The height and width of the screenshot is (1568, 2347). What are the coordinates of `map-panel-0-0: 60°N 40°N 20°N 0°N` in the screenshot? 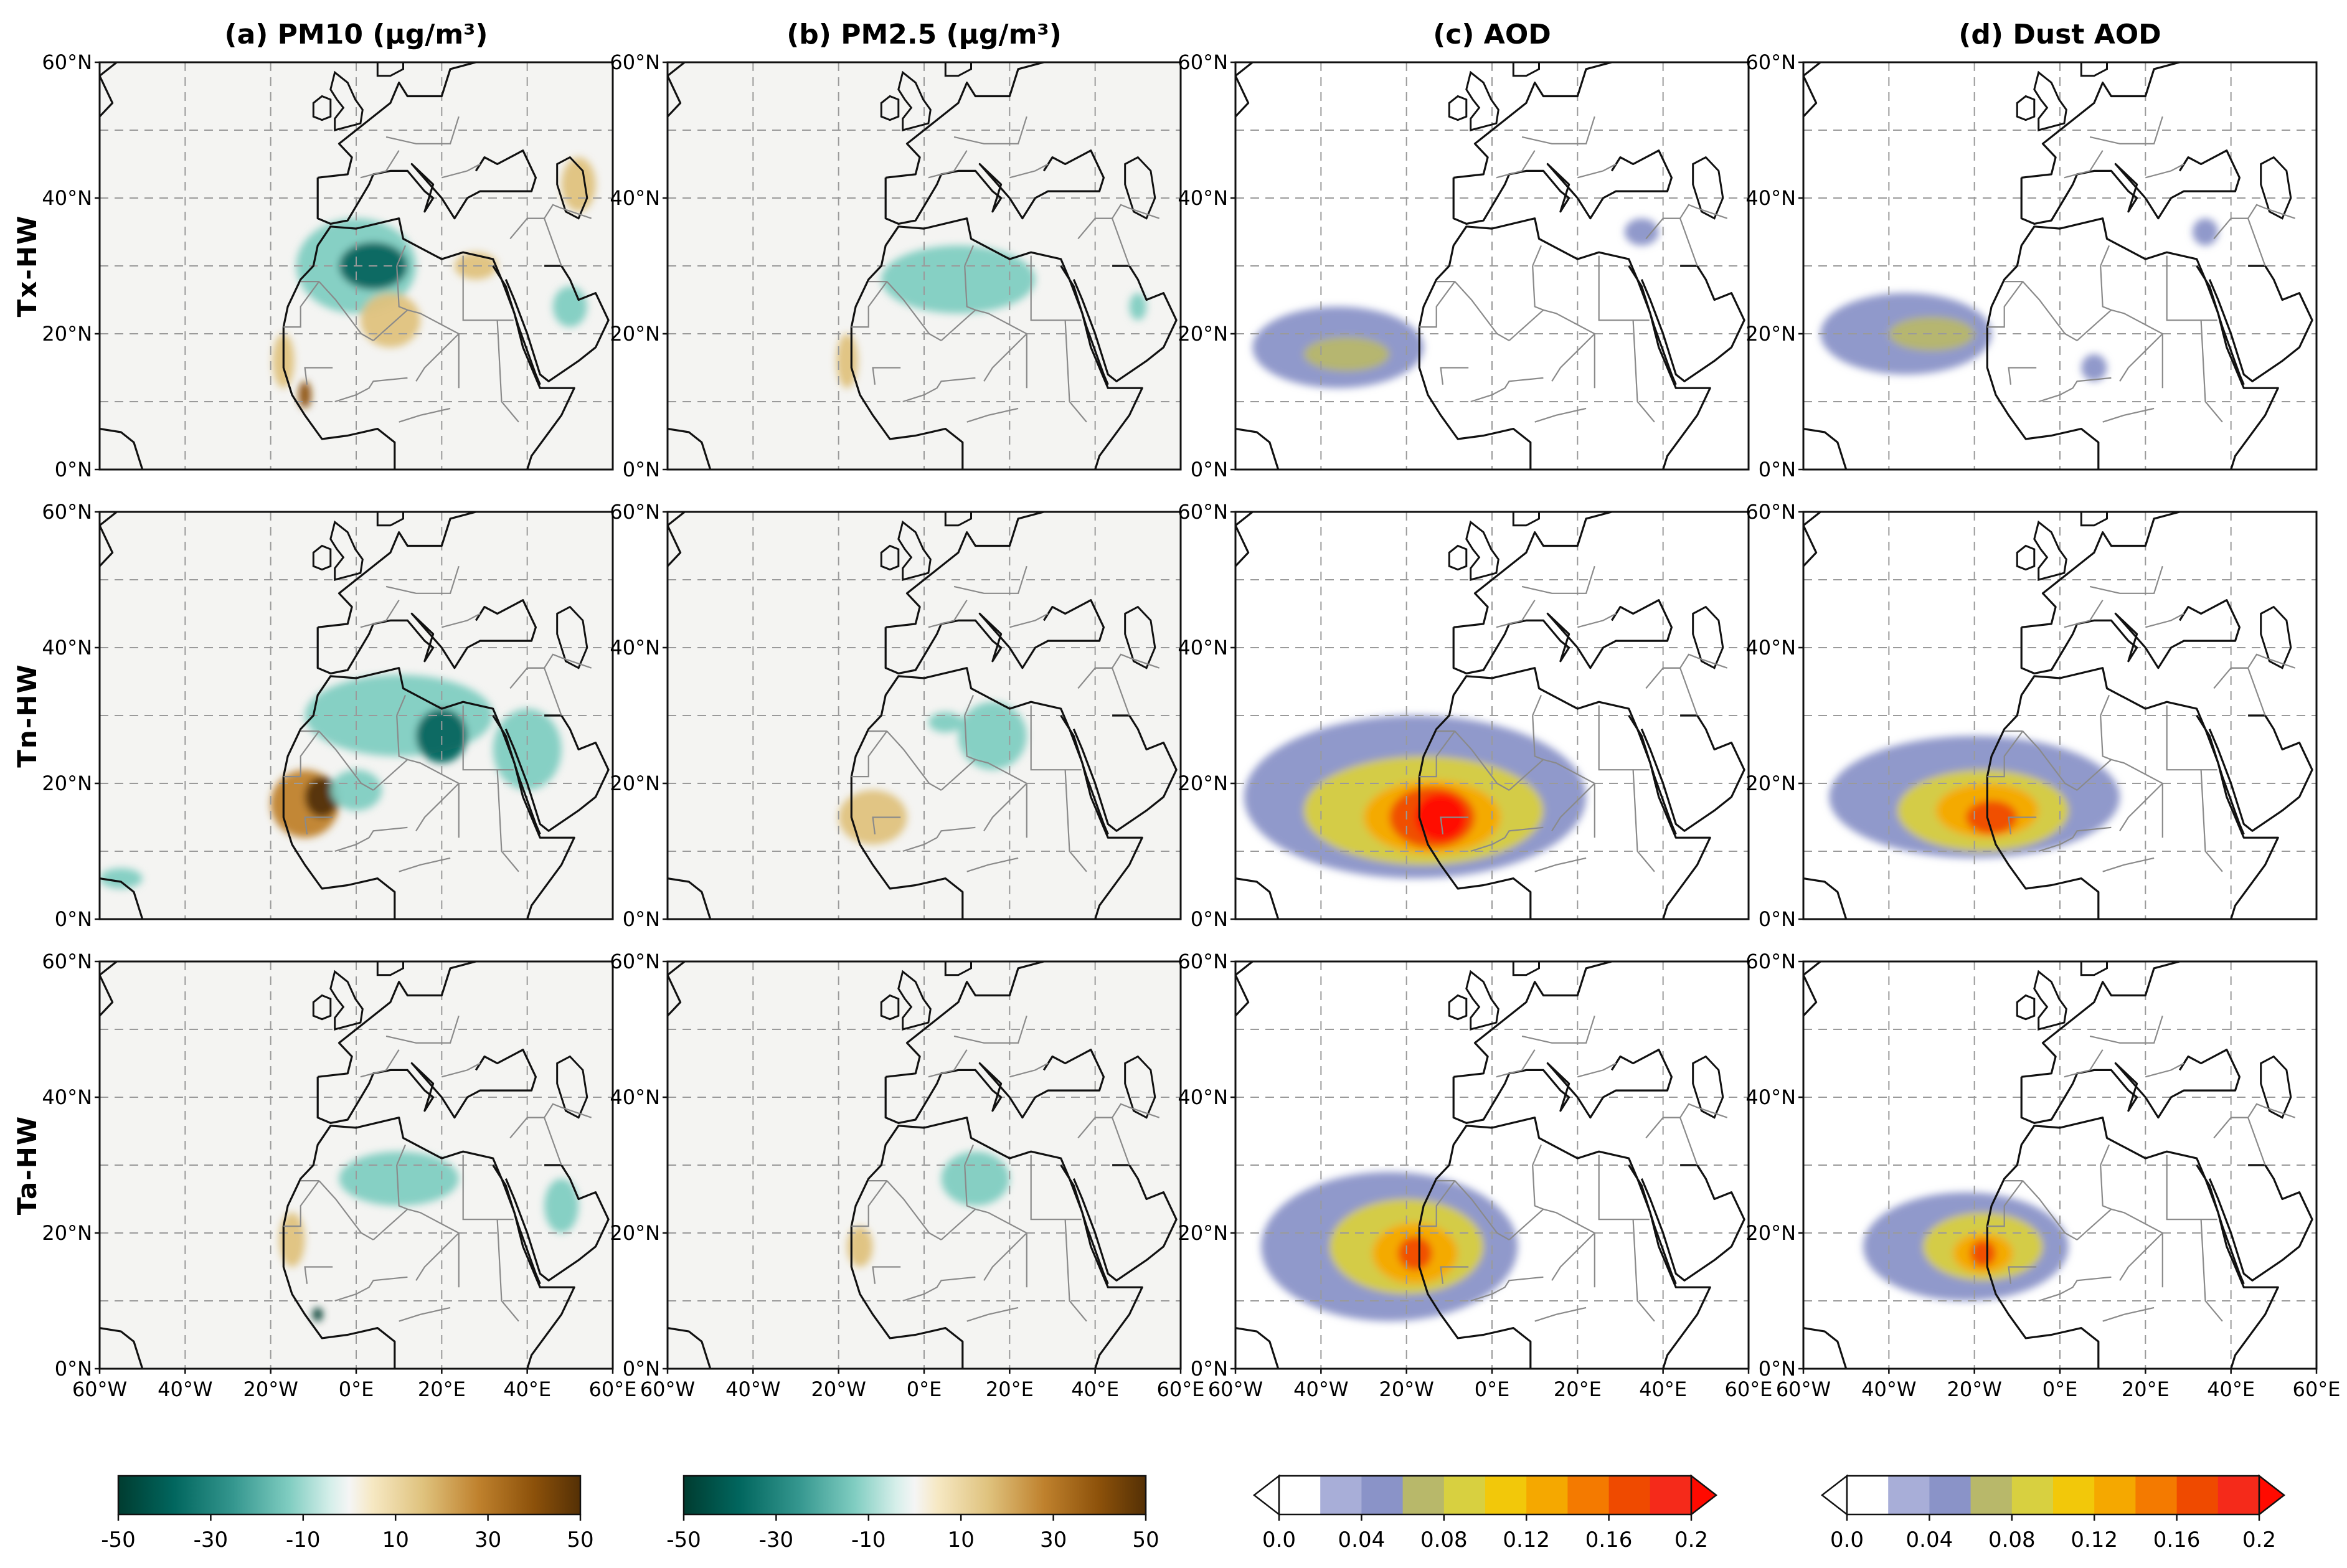 It's located at (328, 265).